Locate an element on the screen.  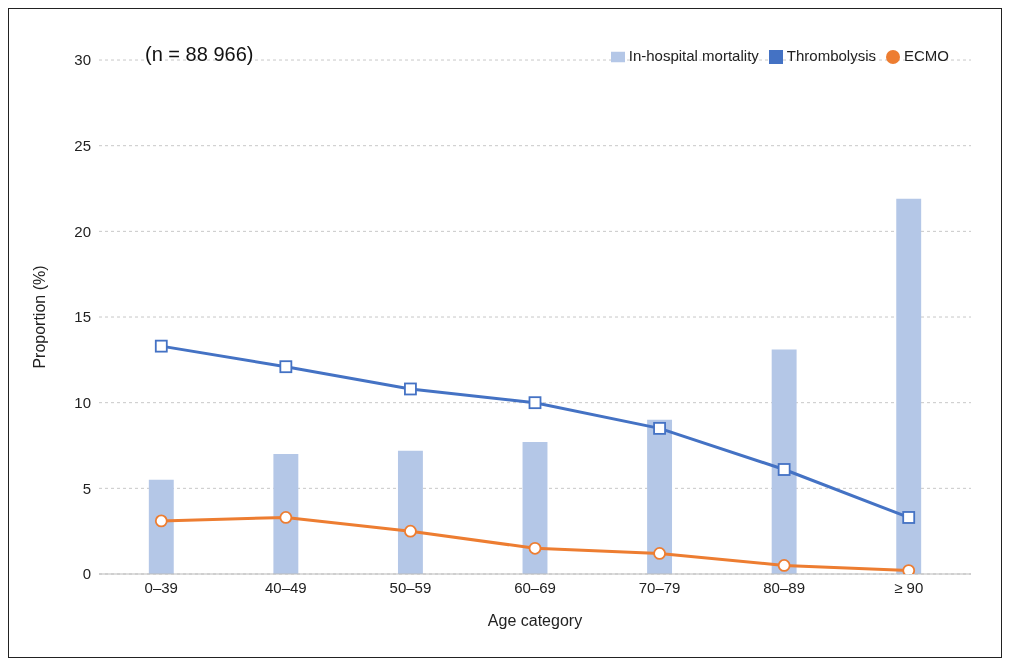
x-tick-label: ≥ 90 is located at coordinates (909, 587).